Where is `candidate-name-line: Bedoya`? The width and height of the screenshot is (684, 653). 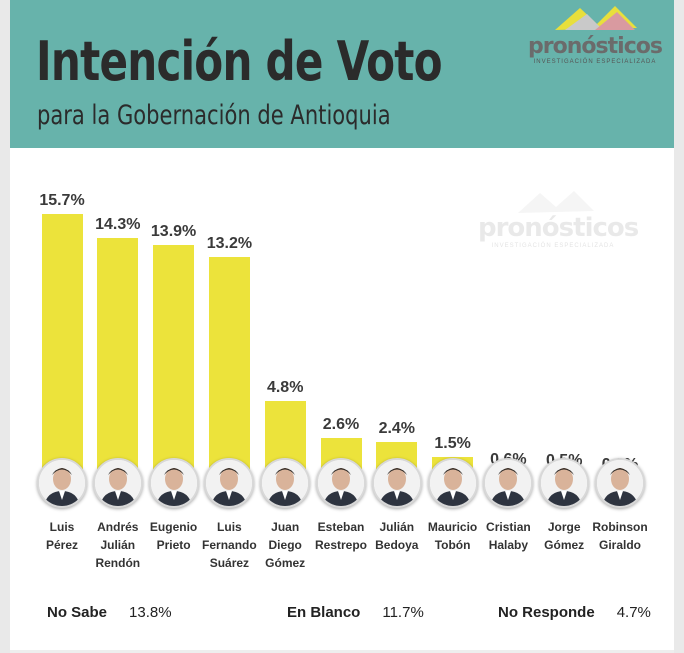 candidate-name-line: Bedoya is located at coordinates (397, 545).